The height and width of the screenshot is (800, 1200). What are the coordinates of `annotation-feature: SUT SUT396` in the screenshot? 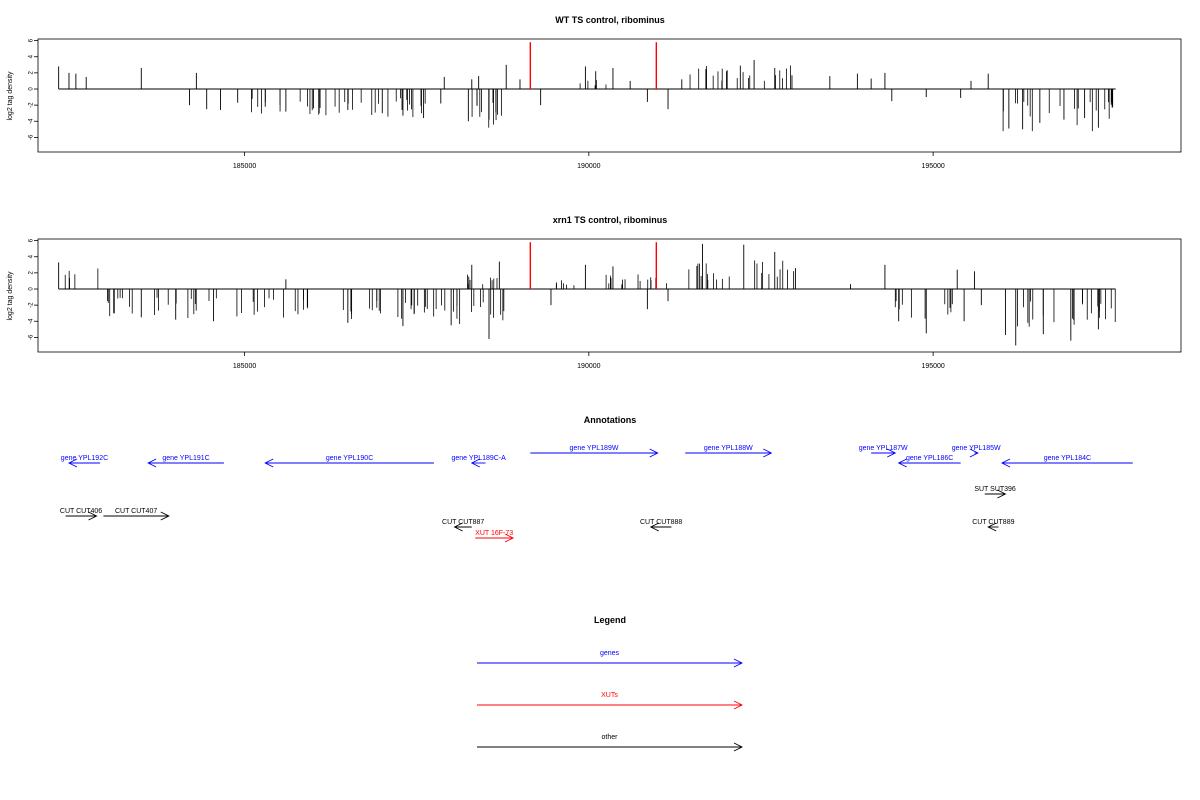 It's located at (995, 492).